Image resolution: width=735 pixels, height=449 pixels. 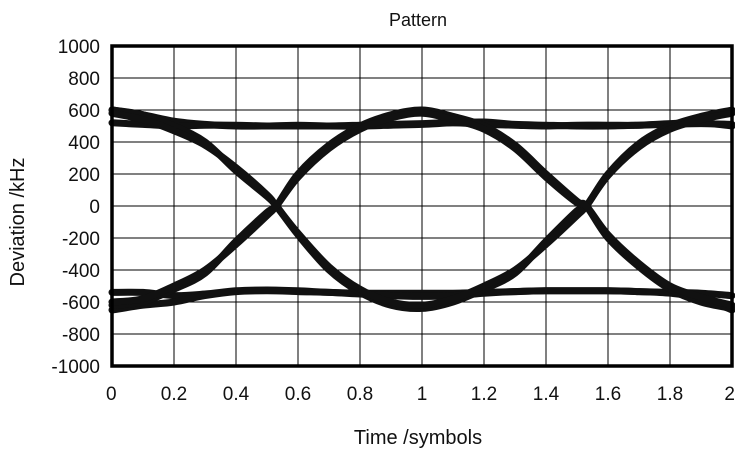 I want to click on y-tick-labels: 1000 800 600 400 200 0 -200 -400 -600 -800 -1000, so click(x=75, y=207).